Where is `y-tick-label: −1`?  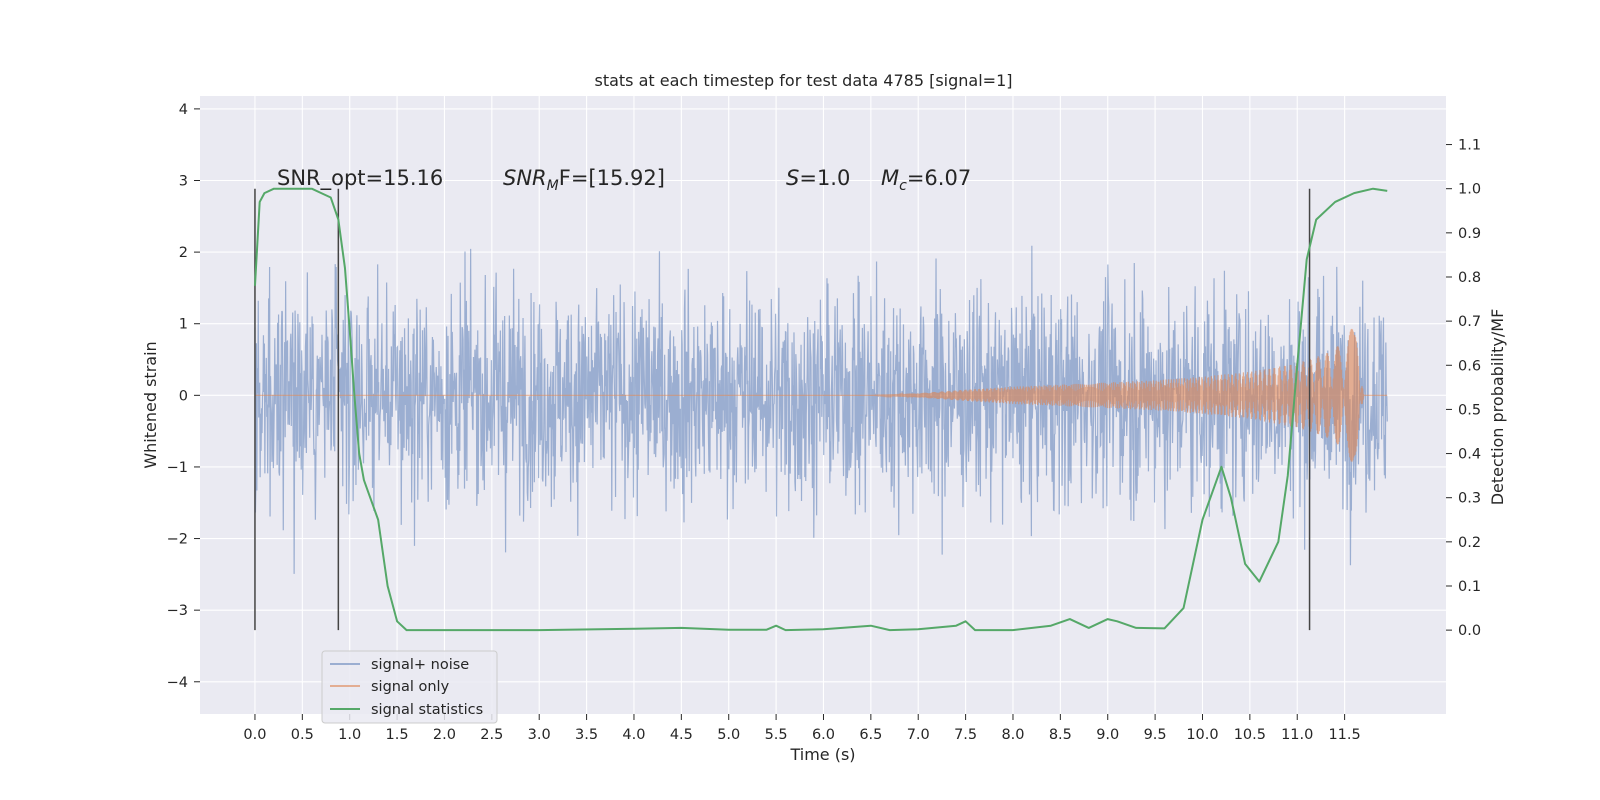 y-tick-label: −1 is located at coordinates (177, 468).